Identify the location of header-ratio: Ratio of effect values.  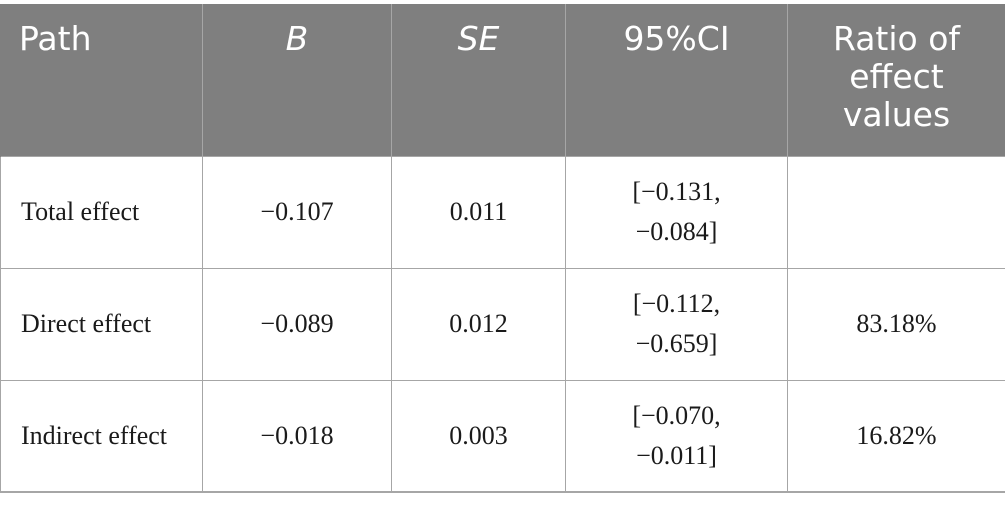
(896, 80).